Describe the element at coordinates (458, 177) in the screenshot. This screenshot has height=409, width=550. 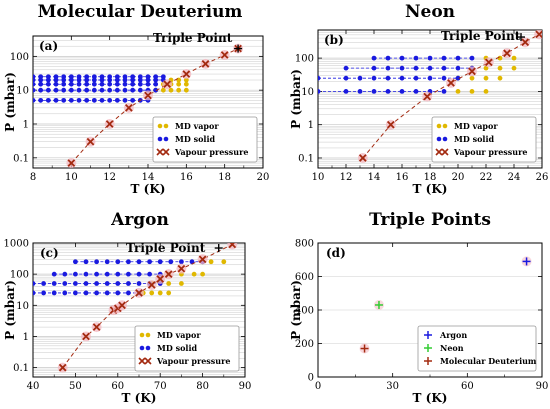
I see `x-tick-label: 20` at that location.